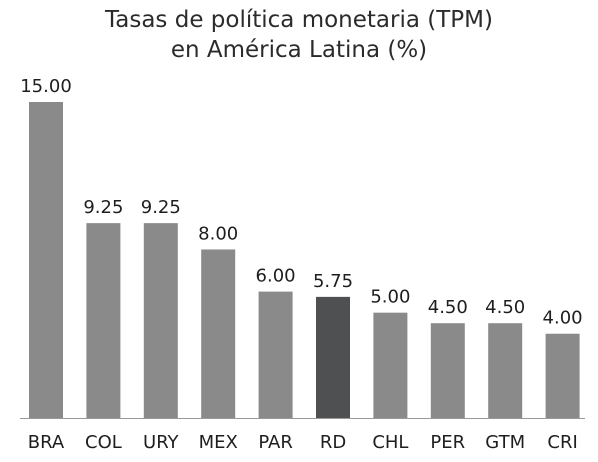  What do you see at coordinates (161, 207) in the screenshot?
I see `value-label-ury: 9.25` at bounding box center [161, 207].